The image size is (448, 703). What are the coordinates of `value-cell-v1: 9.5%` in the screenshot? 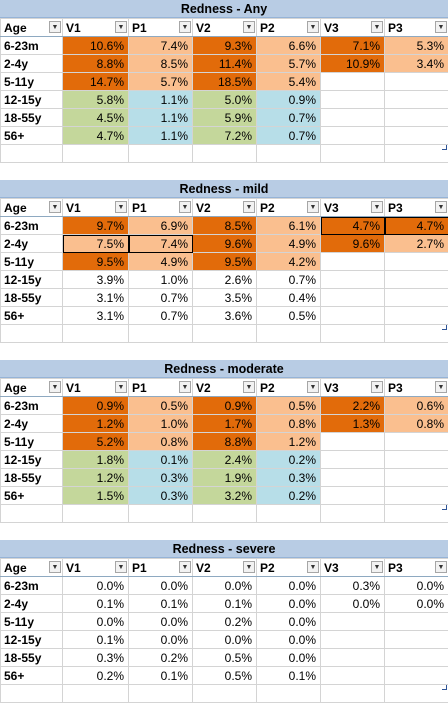 It's located at (96, 262).